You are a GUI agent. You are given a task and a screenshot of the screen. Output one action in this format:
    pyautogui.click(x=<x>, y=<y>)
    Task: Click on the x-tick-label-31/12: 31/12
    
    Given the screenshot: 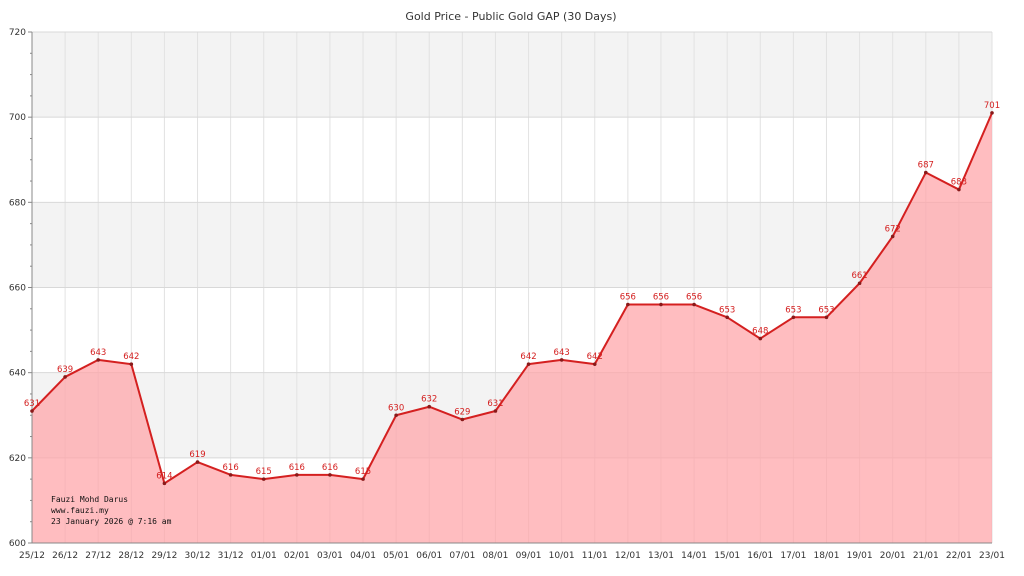 What is the action you would take?
    pyautogui.click(x=231, y=556)
    